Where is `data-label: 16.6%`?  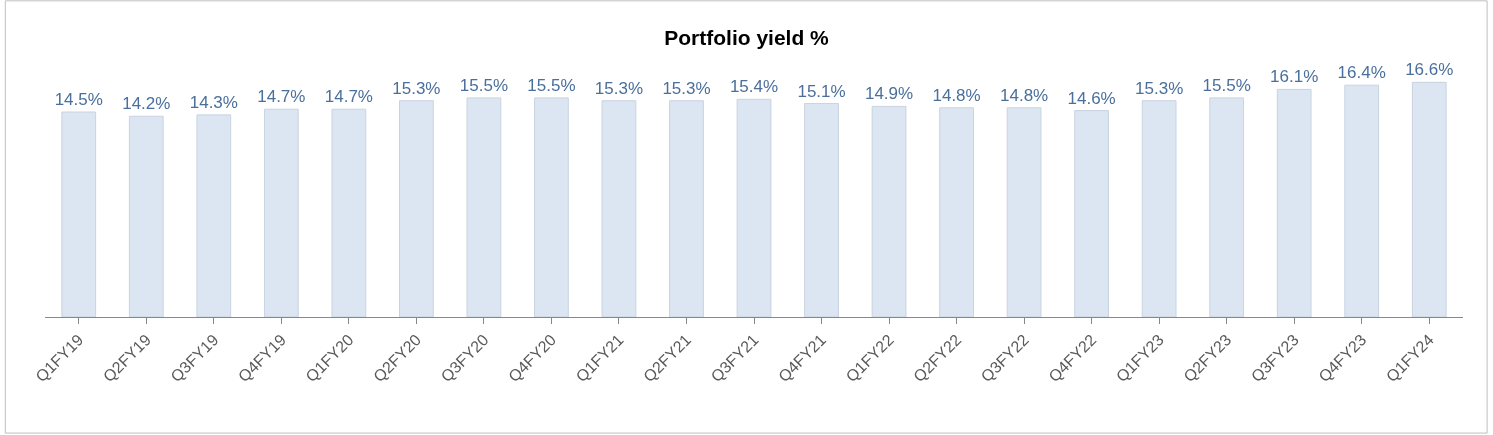
data-label: 16.6% is located at coordinates (1429, 70).